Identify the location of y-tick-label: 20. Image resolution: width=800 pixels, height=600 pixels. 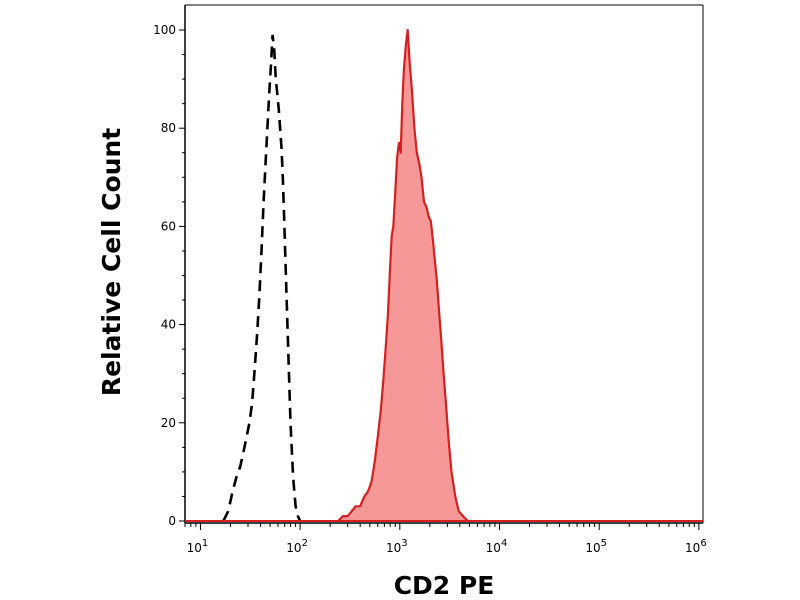
(168, 423).